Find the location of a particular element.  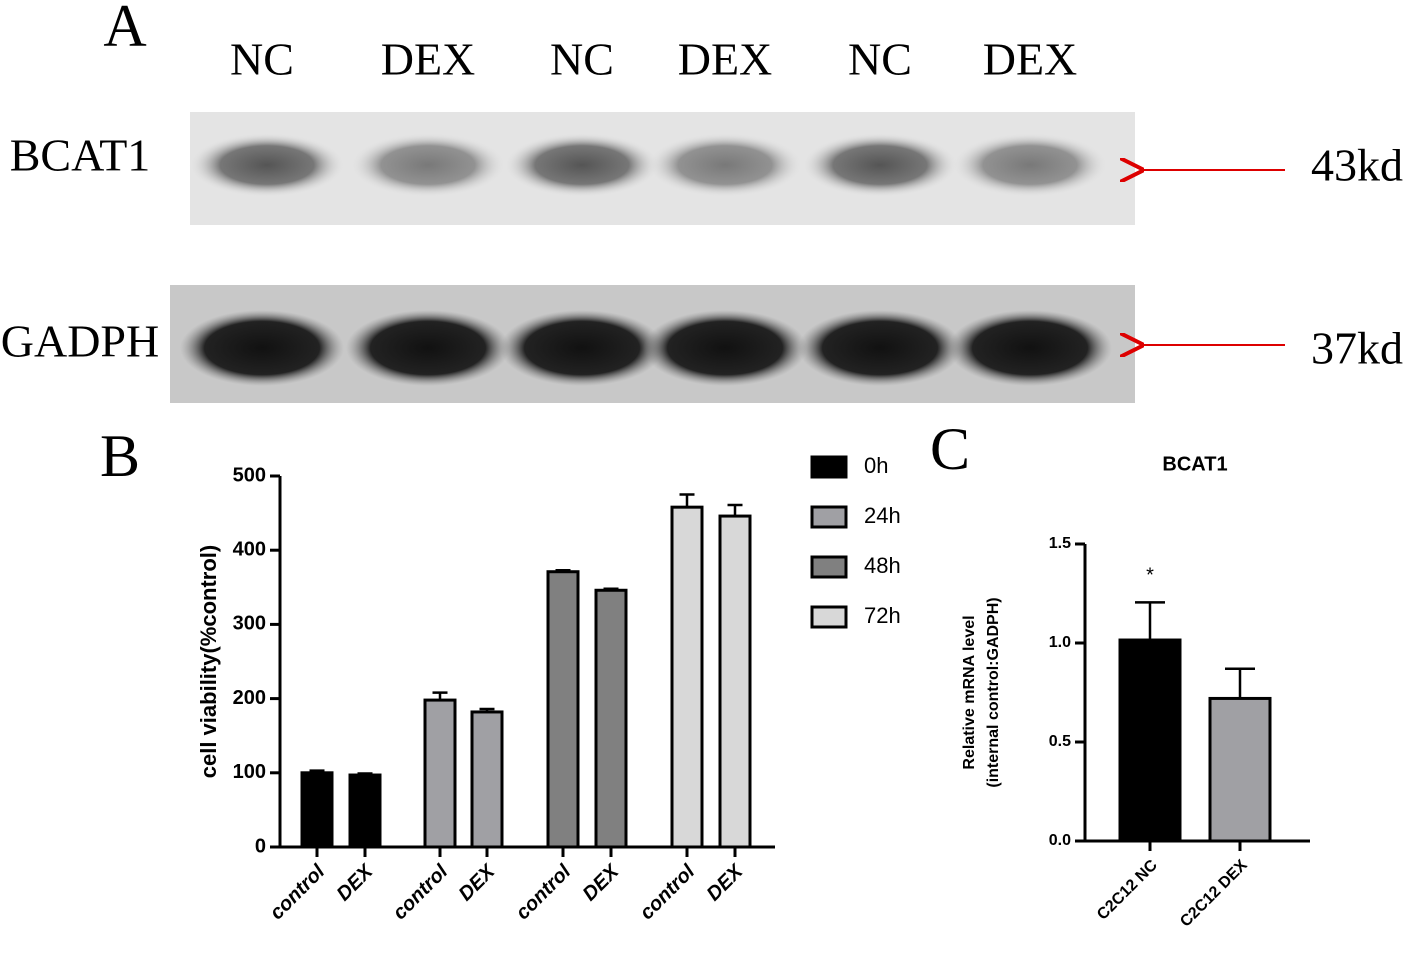

panel-label: B is located at coordinates (120, 456).